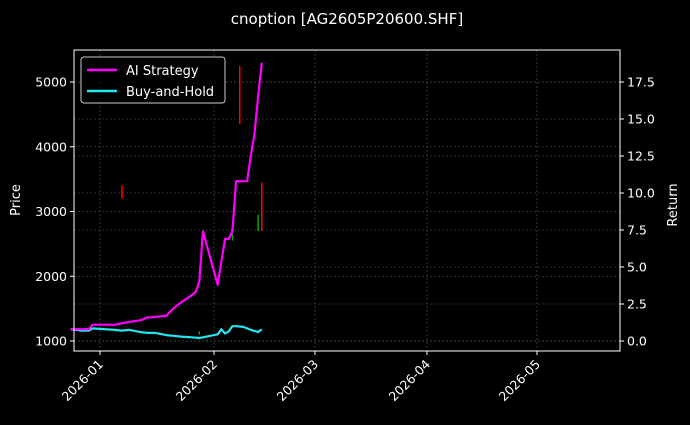 This screenshot has width=690, height=425. Describe the element at coordinates (641, 156) in the screenshot. I see `y-tick-label-right: 12.5` at that location.